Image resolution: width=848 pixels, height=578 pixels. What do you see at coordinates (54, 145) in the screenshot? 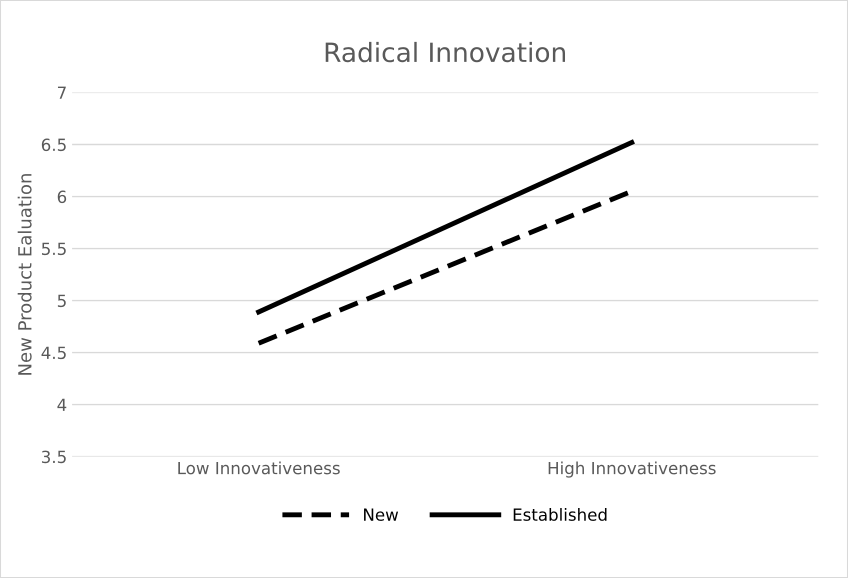
I see `y-tick-label: 6.5` at bounding box center [54, 145].